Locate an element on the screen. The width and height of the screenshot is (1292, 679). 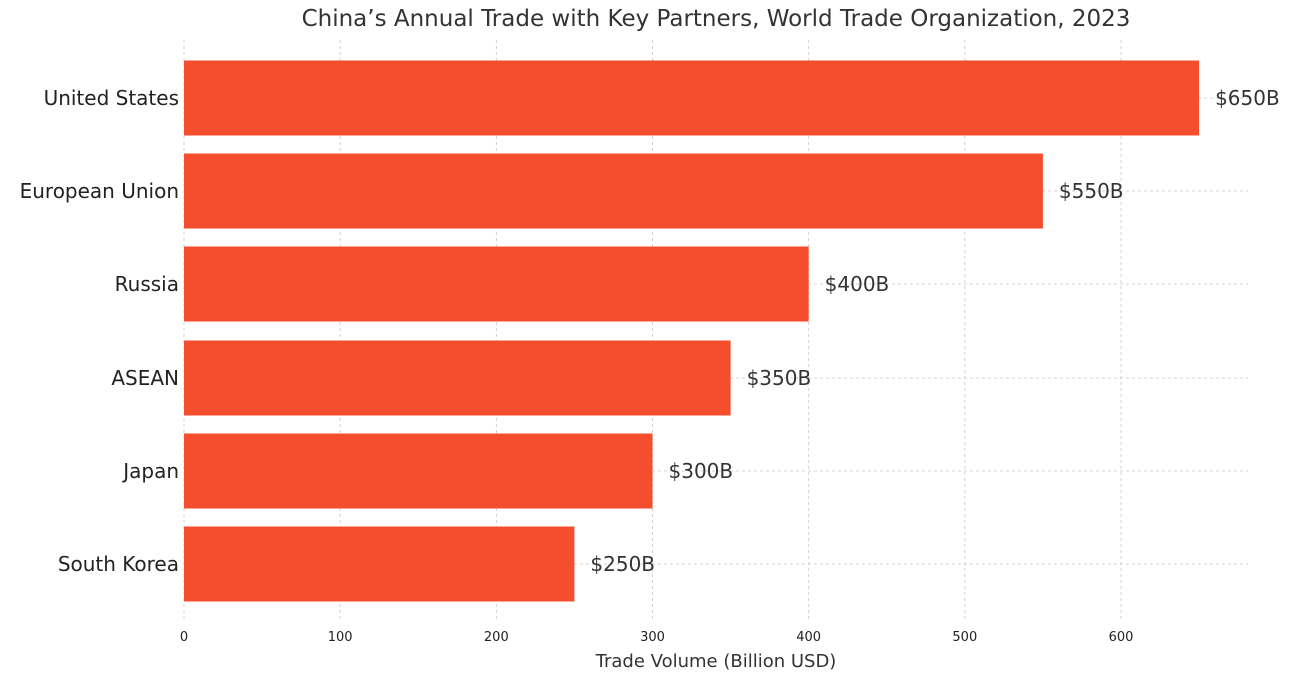
x-tick-label: 300 is located at coordinates (652, 637).